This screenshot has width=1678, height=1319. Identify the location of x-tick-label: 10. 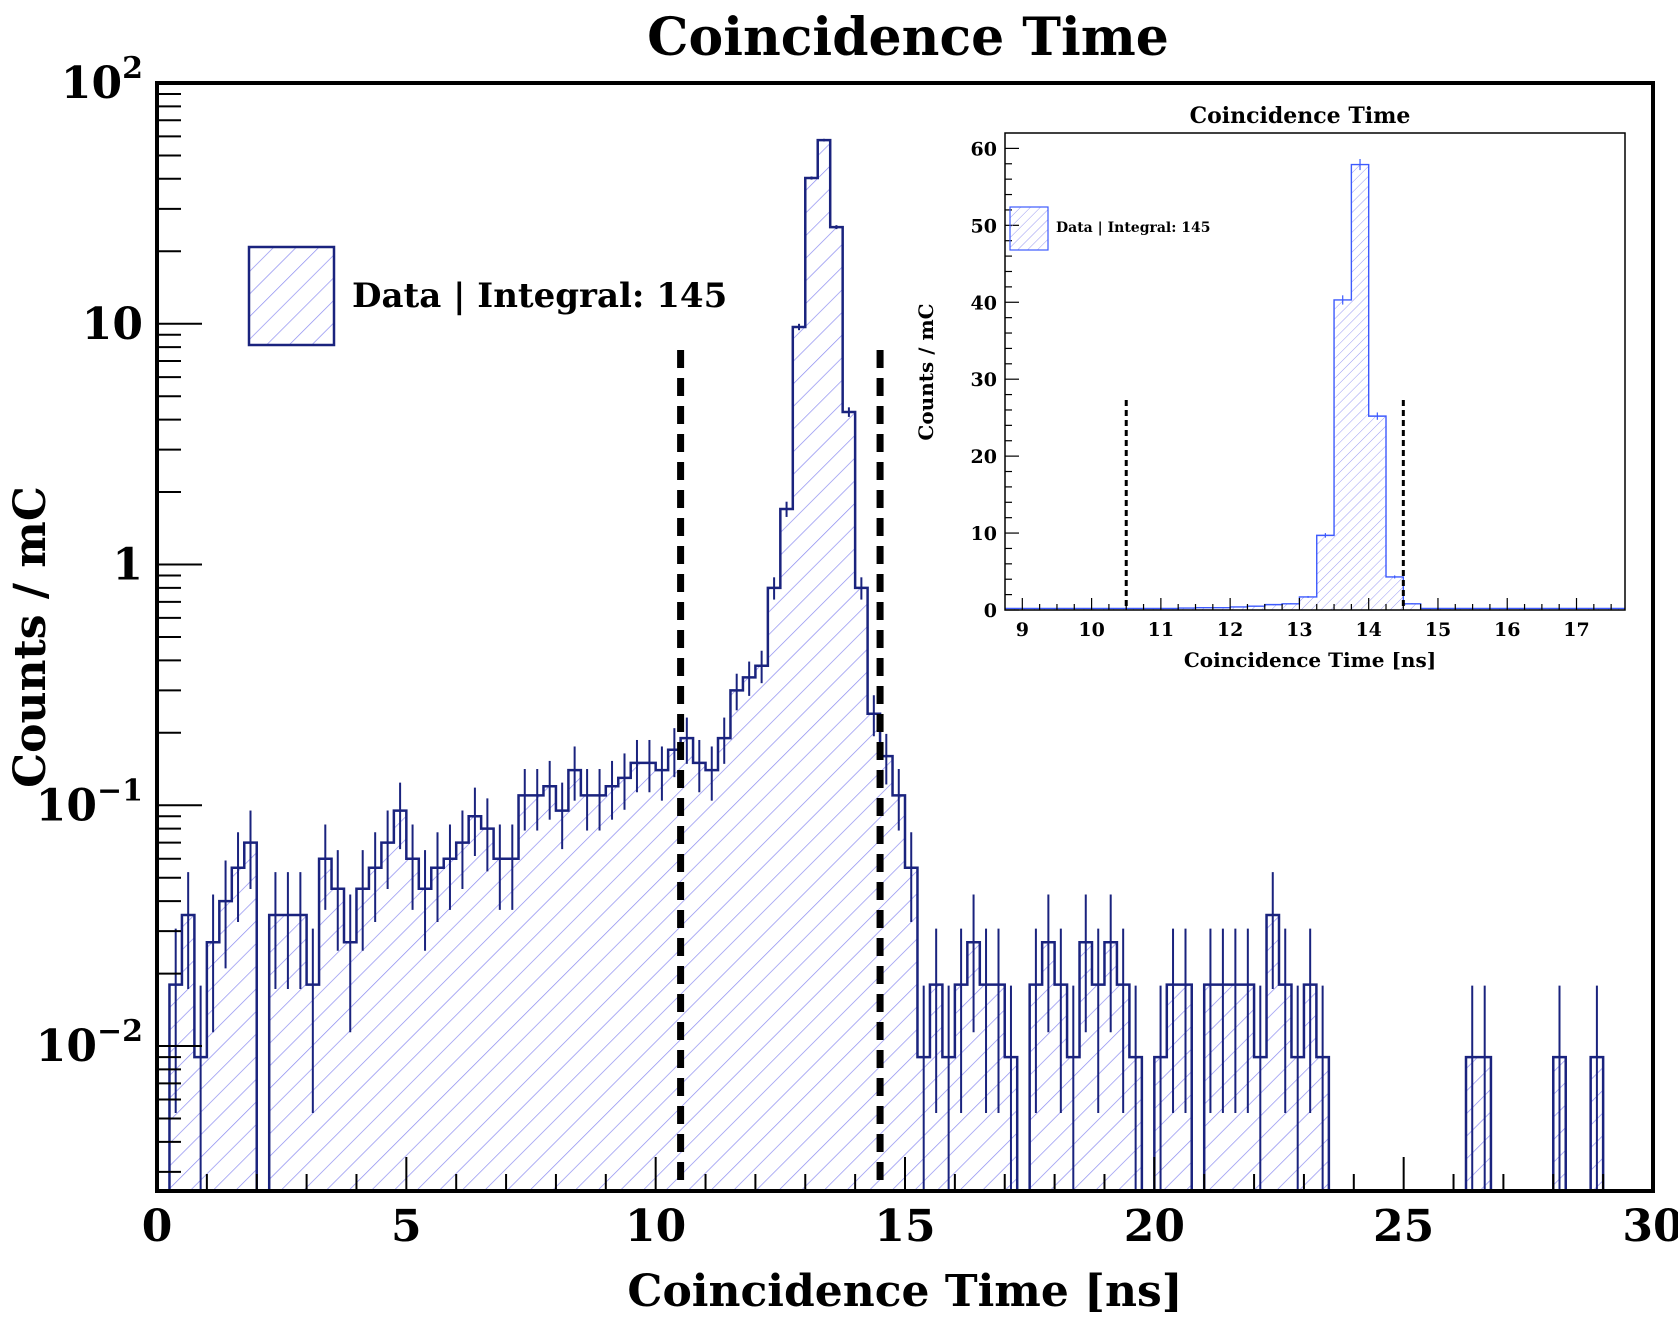
(655, 1226).